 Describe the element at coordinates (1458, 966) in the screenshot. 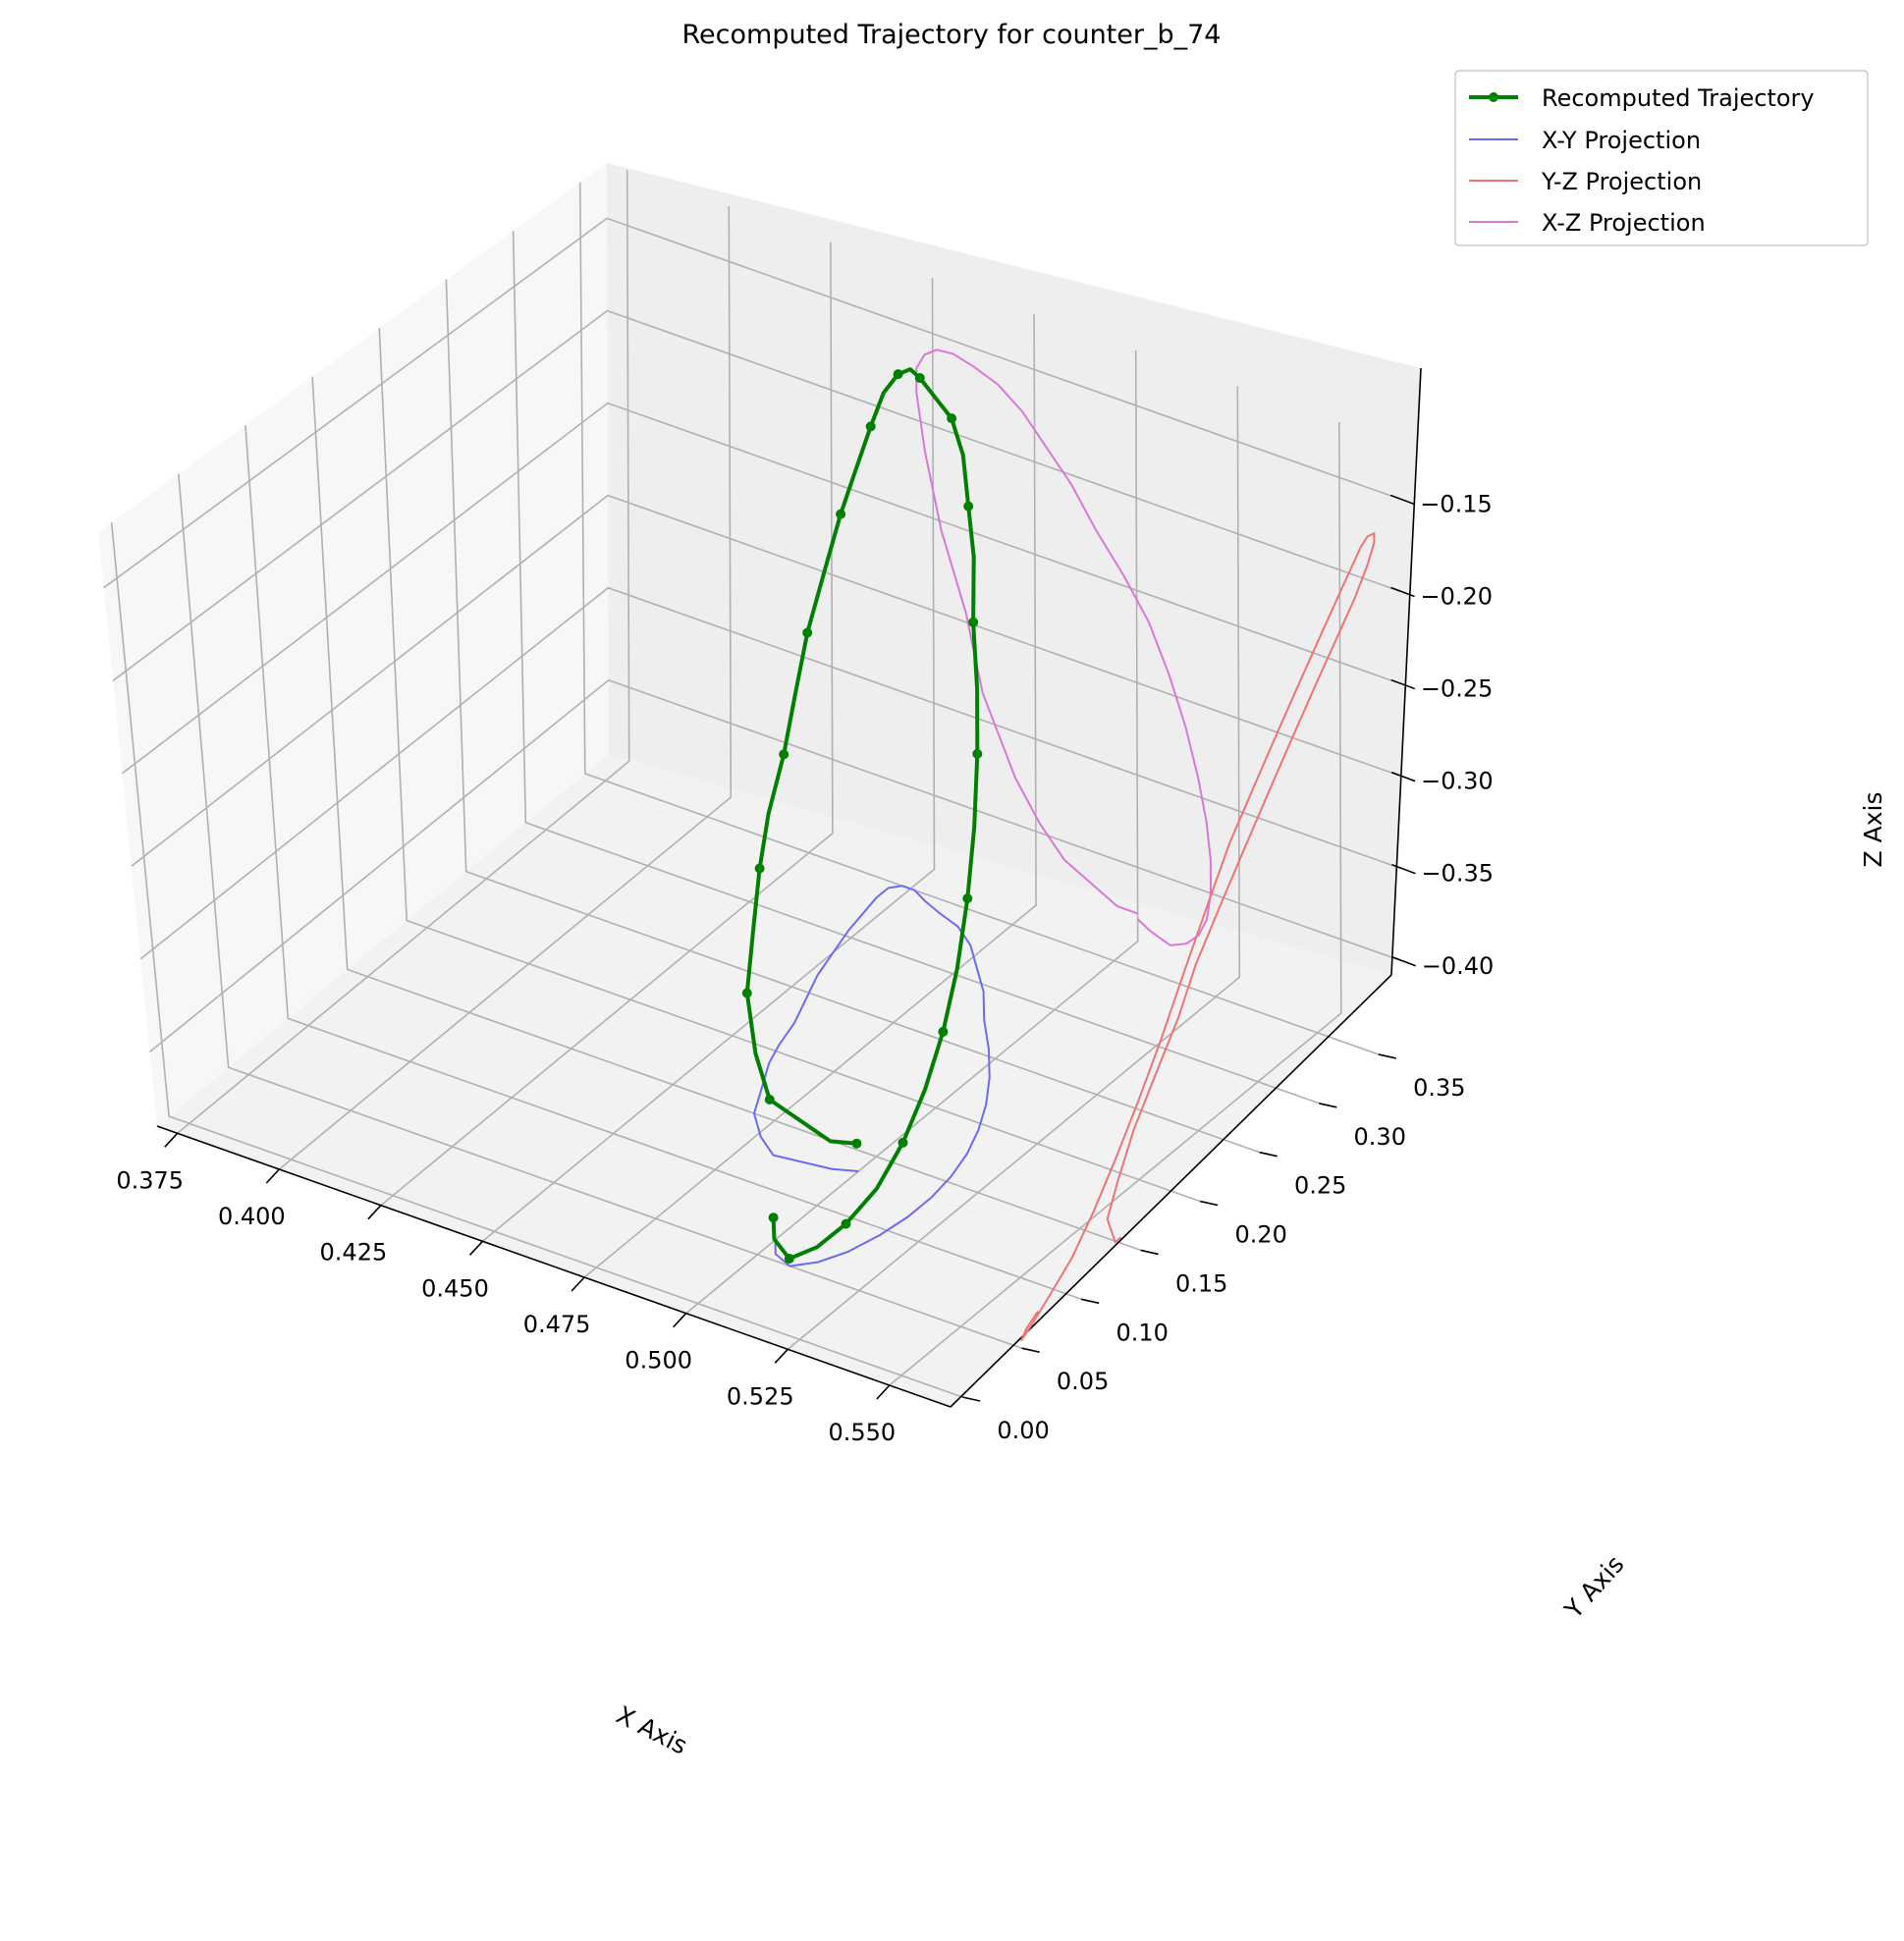

I see `z-tick-label-5: −0.40` at that location.